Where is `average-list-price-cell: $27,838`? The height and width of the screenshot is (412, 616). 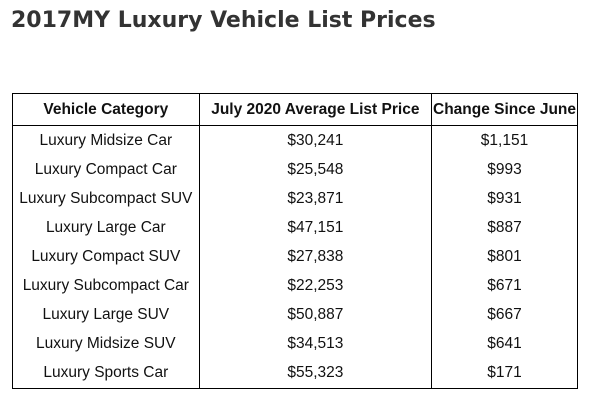
average-list-price-cell: $27,838 is located at coordinates (315, 257).